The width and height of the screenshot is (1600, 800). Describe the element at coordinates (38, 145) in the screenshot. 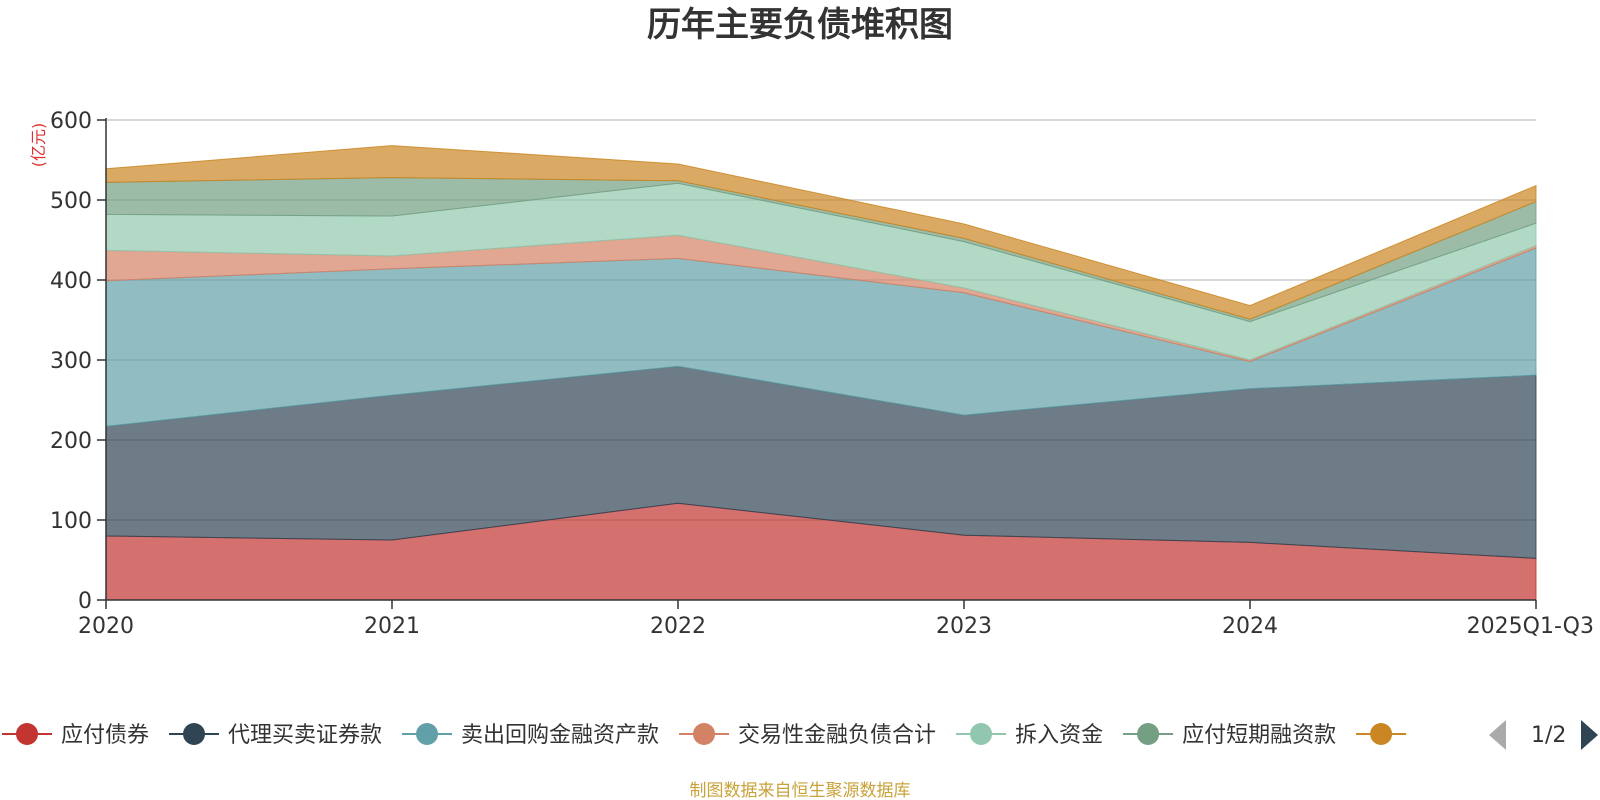

I see `y-axis-unit: (亿元)` at that location.